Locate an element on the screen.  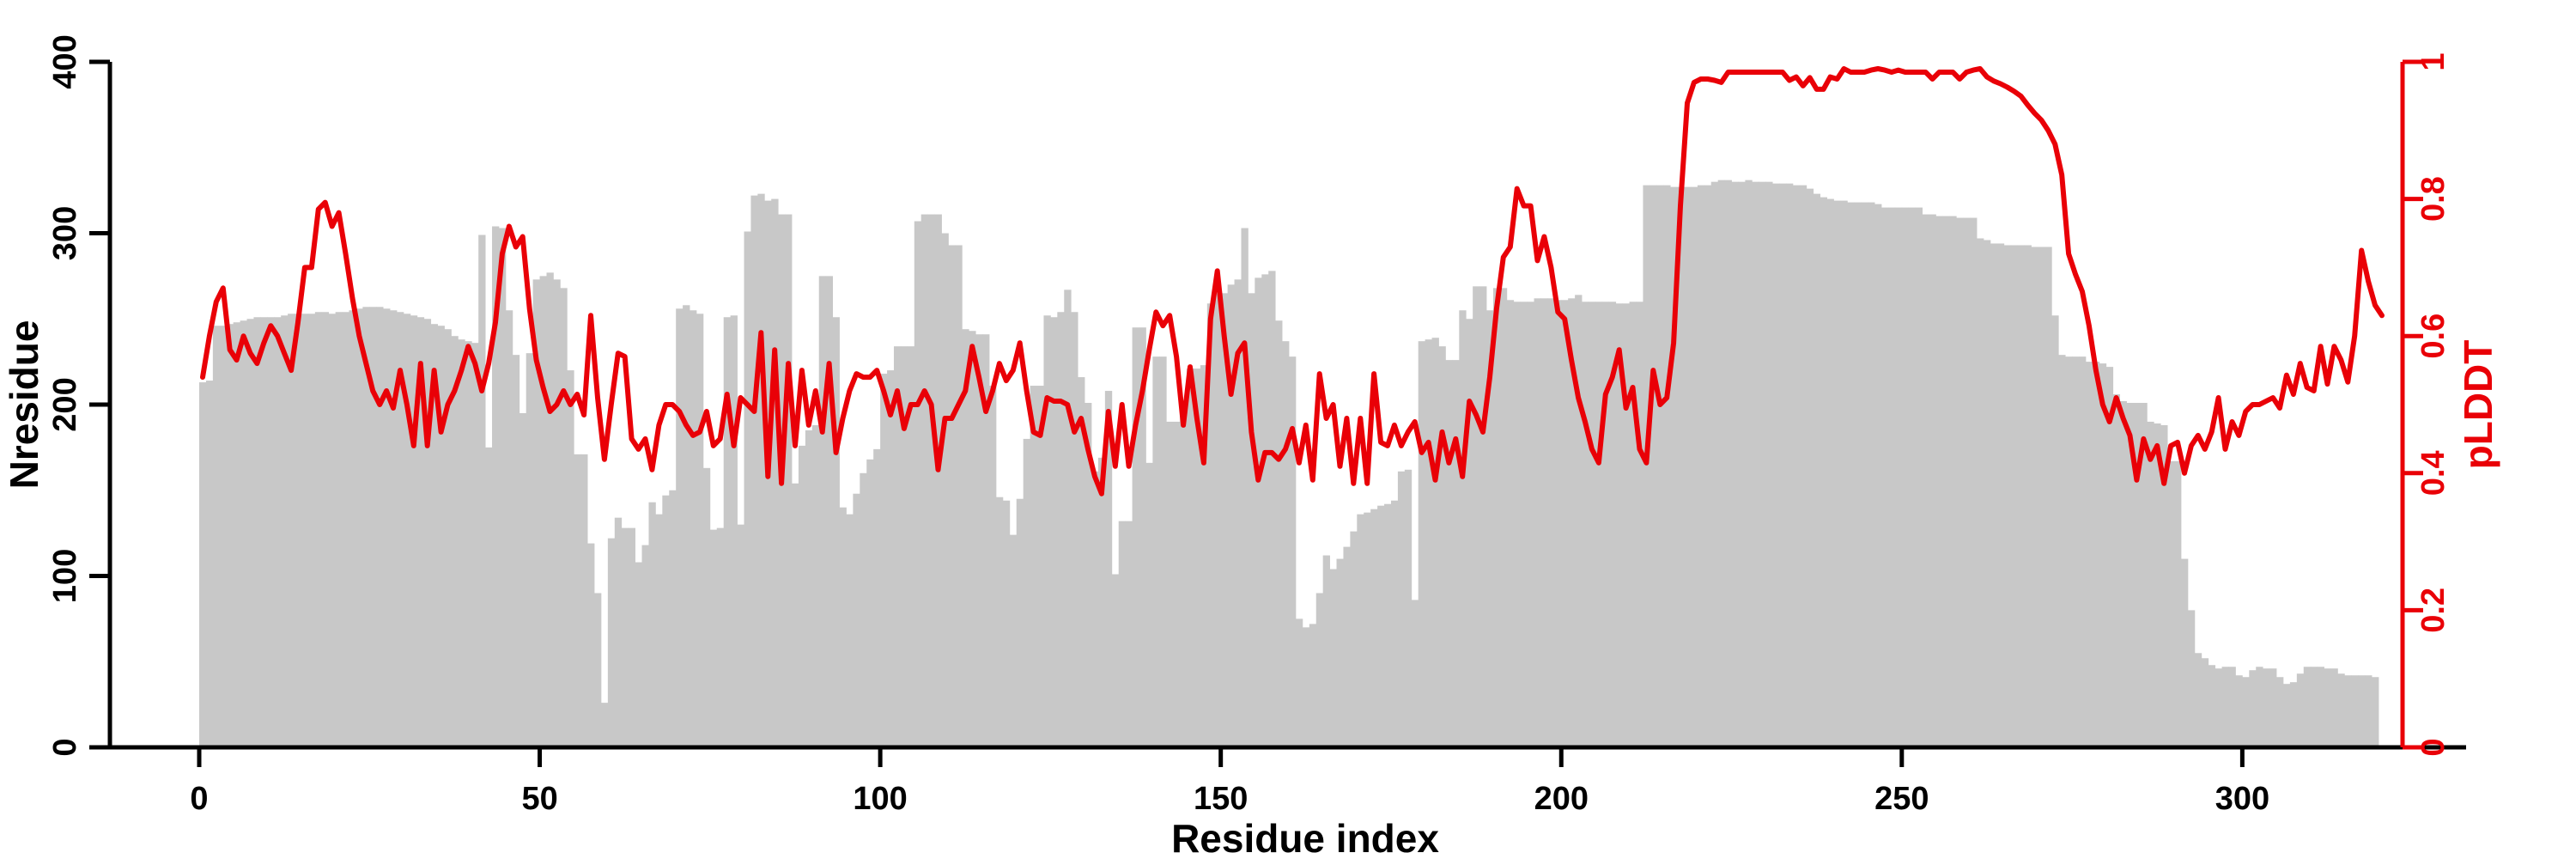
y-right-tick-label: 0 is located at coordinates (2433, 747).